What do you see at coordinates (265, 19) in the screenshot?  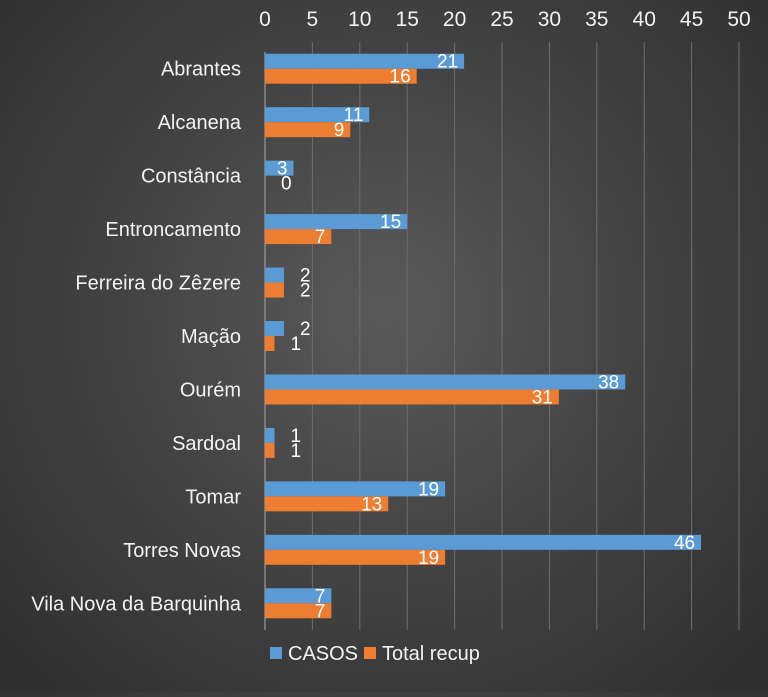 I see `x-tick-label: 0` at bounding box center [265, 19].